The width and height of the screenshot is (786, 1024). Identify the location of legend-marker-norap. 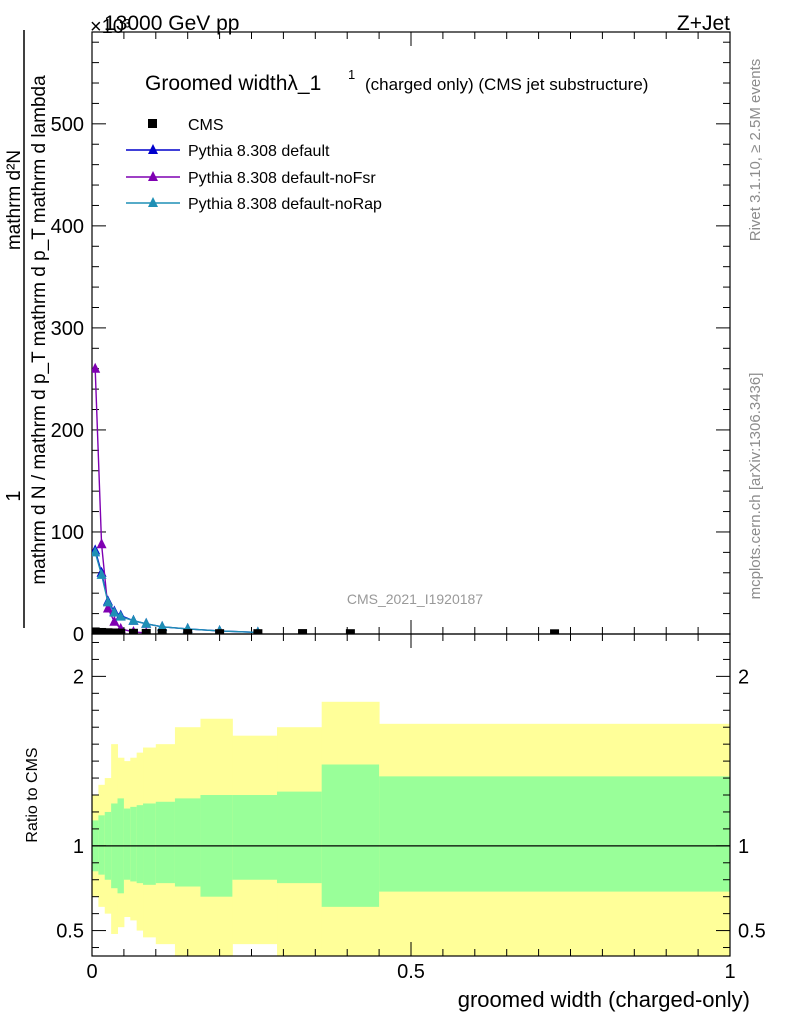
(153, 202).